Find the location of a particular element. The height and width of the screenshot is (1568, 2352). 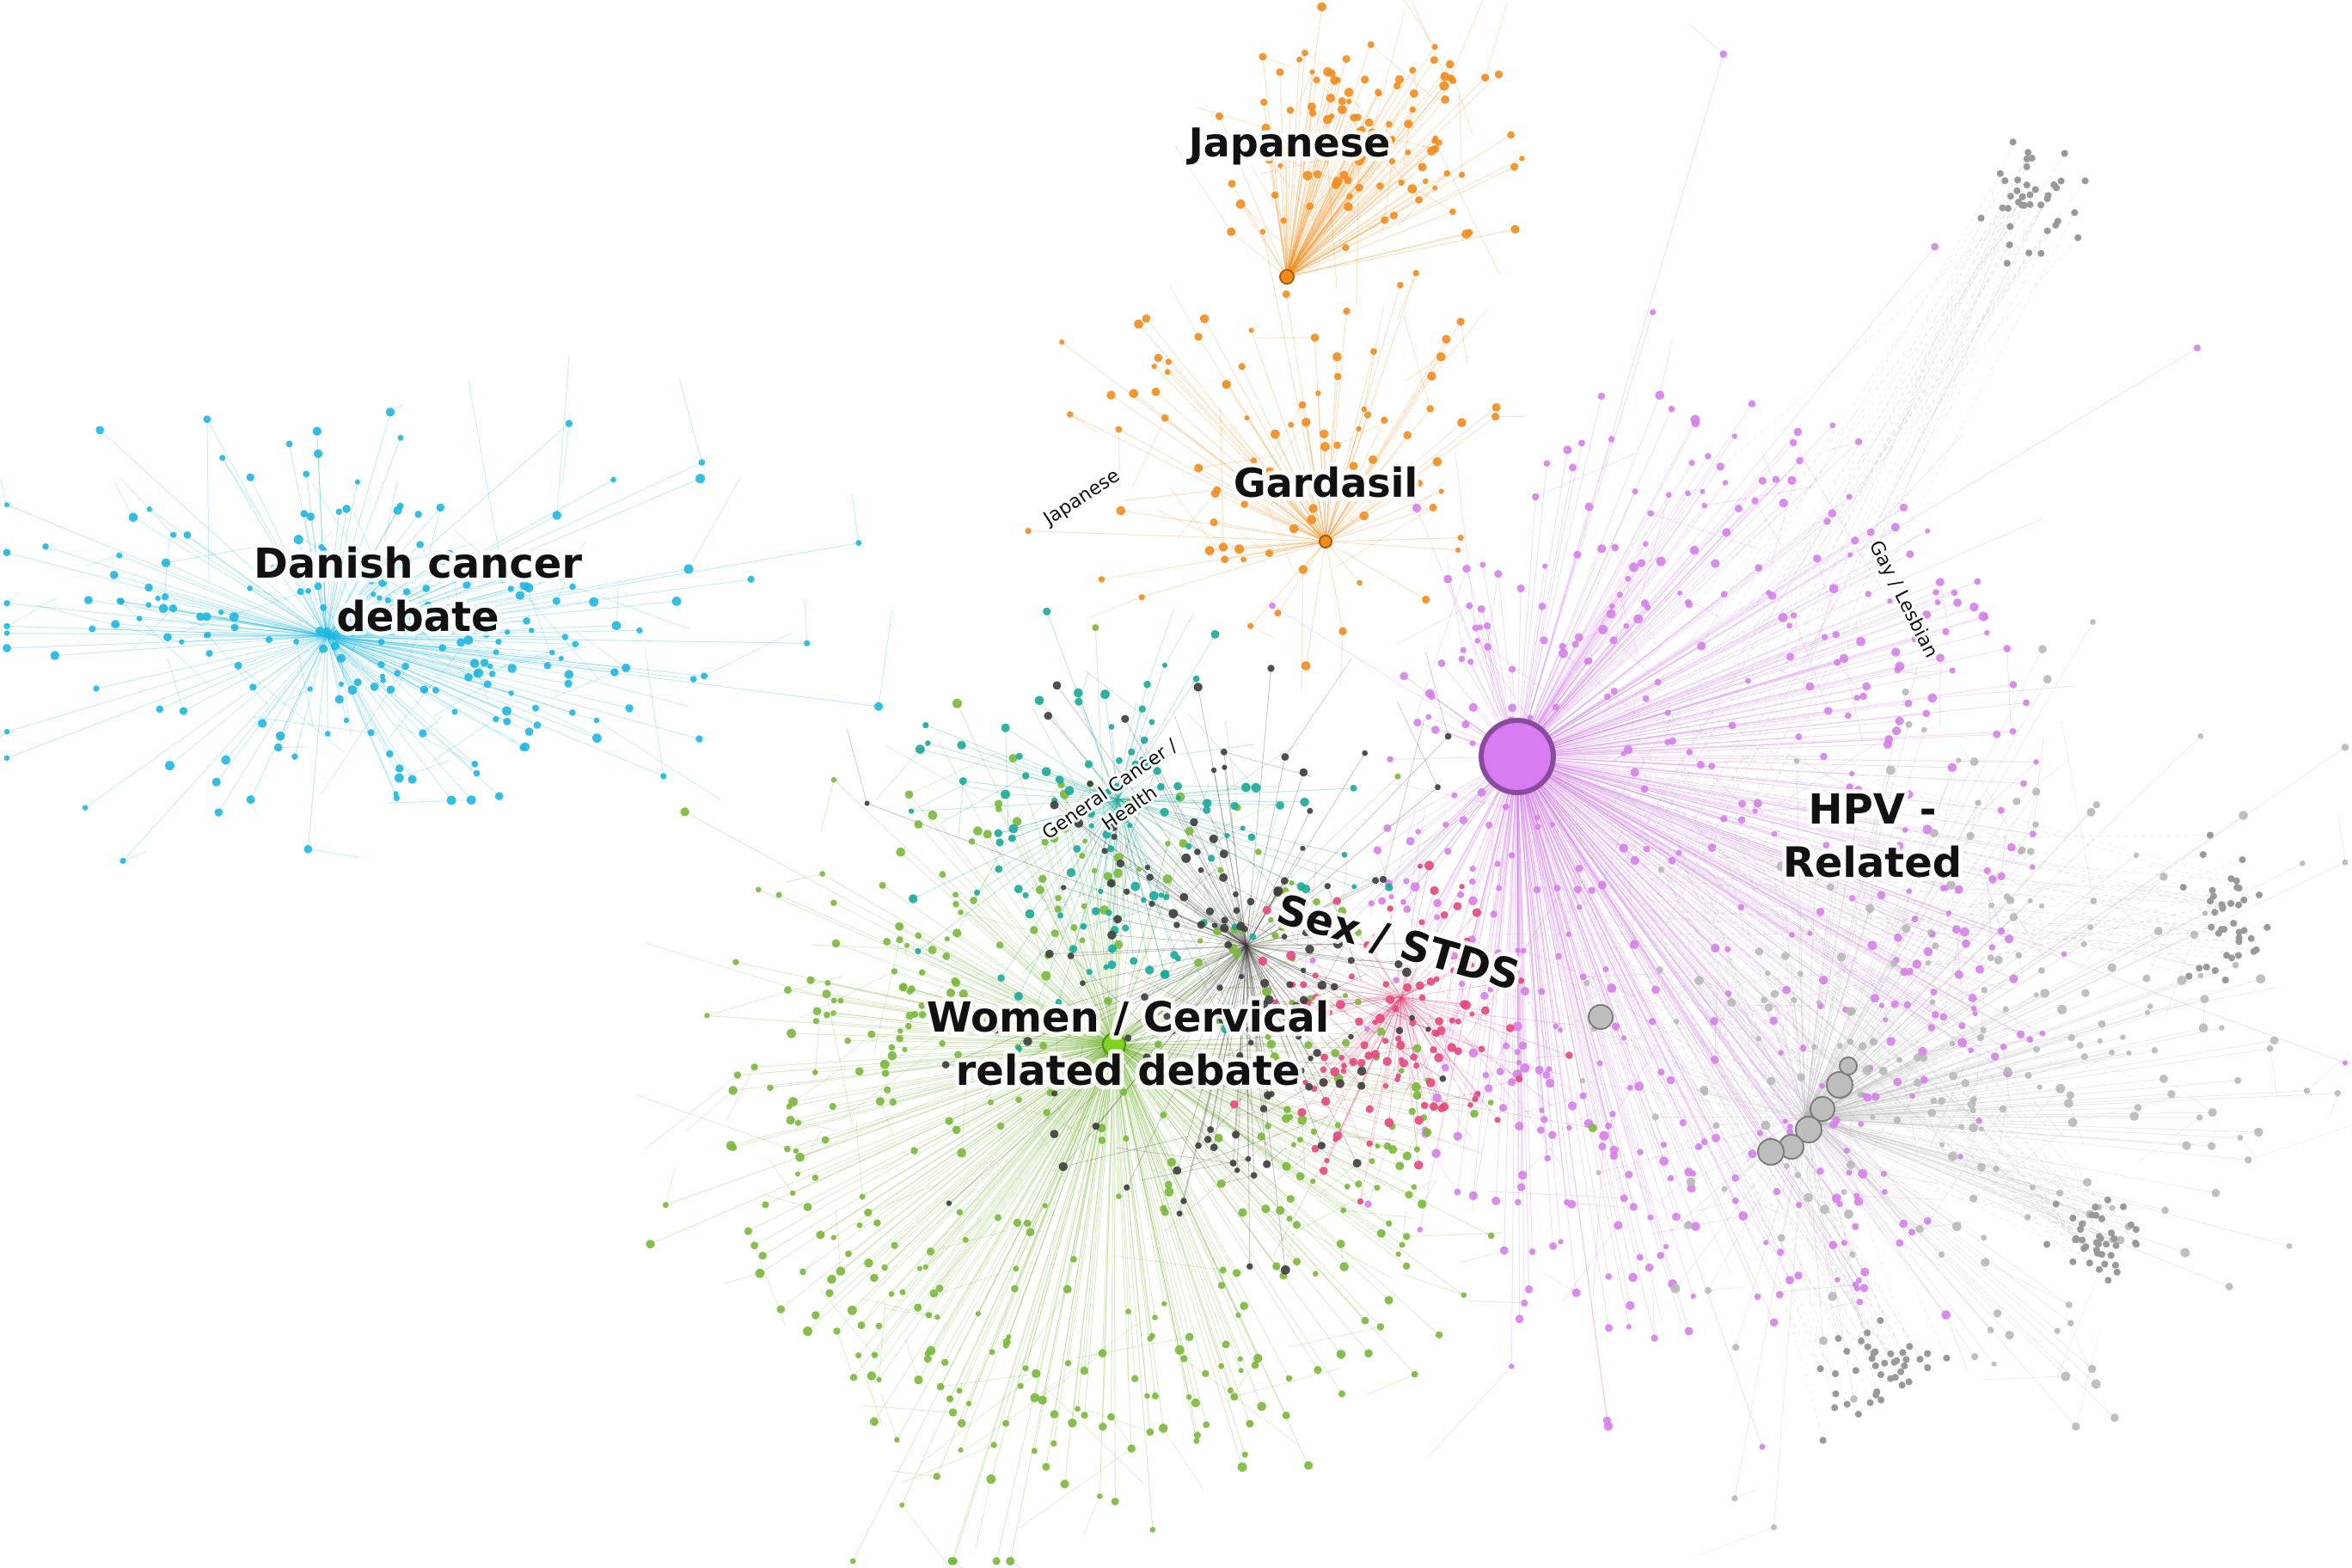

sex_stds-node is located at coordinates (1344, 1066).